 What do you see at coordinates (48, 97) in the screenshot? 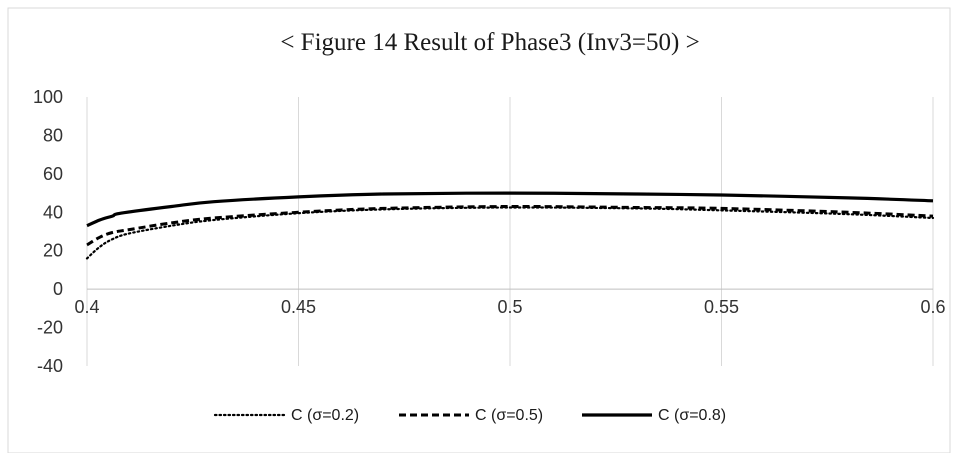
I see `y-tick-label: 100` at bounding box center [48, 97].